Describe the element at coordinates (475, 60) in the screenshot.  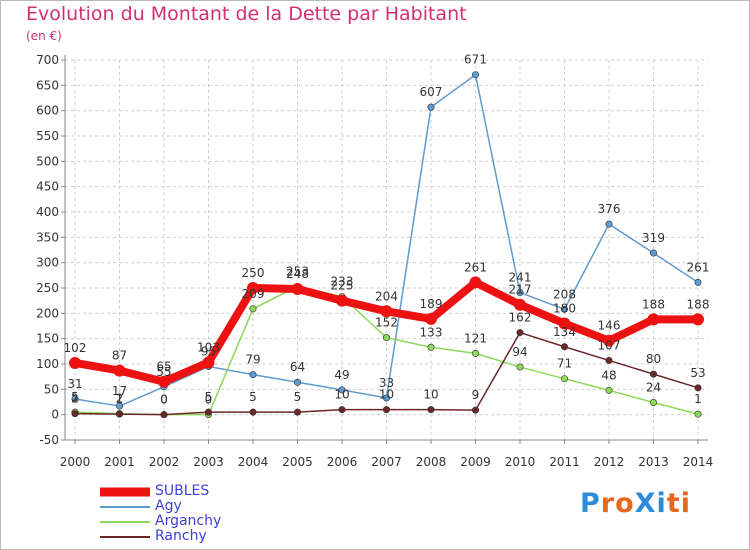
I see `data-label-agy: 671` at that location.